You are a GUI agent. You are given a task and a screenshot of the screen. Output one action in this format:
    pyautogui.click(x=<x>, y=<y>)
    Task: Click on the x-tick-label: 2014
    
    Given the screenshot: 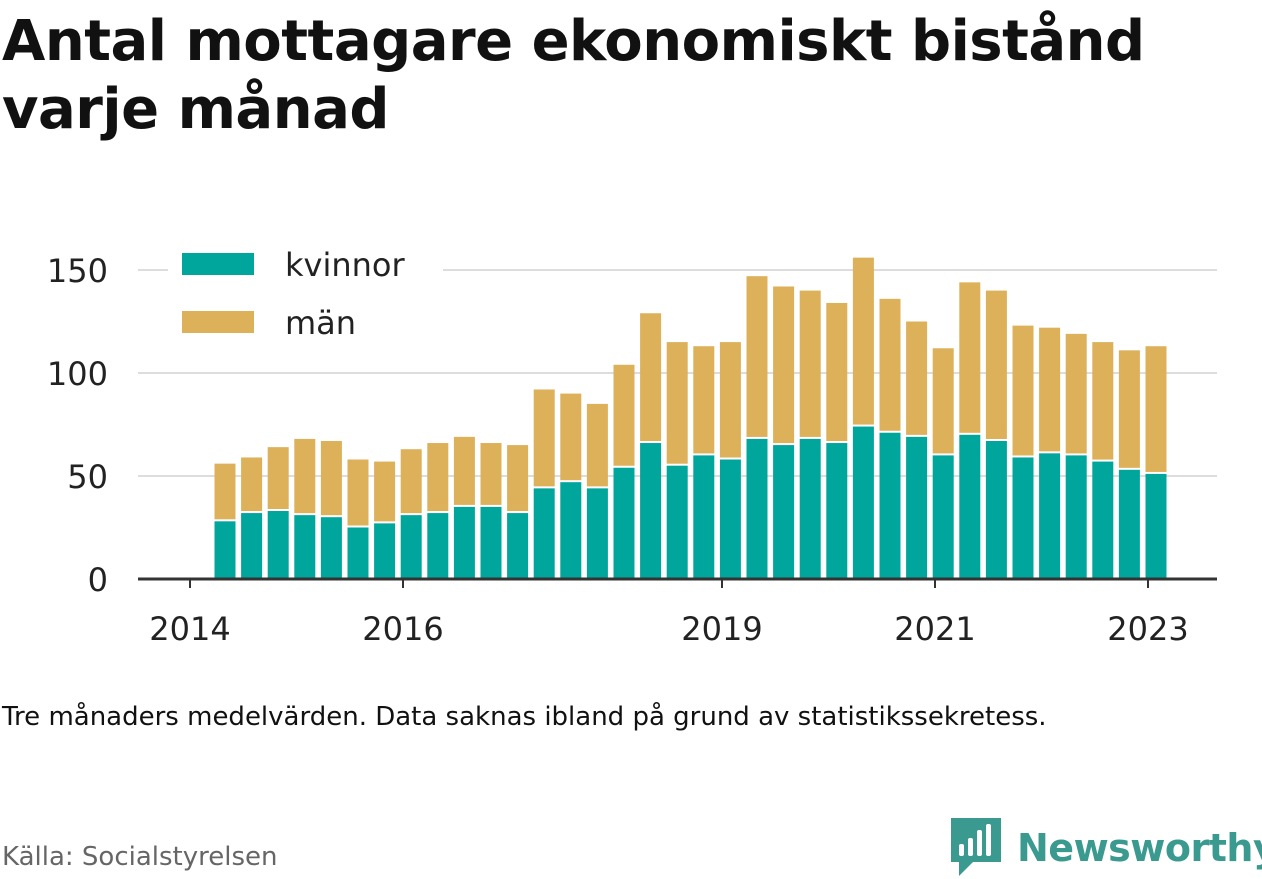 What is the action you would take?
    pyautogui.click(x=189, y=629)
    